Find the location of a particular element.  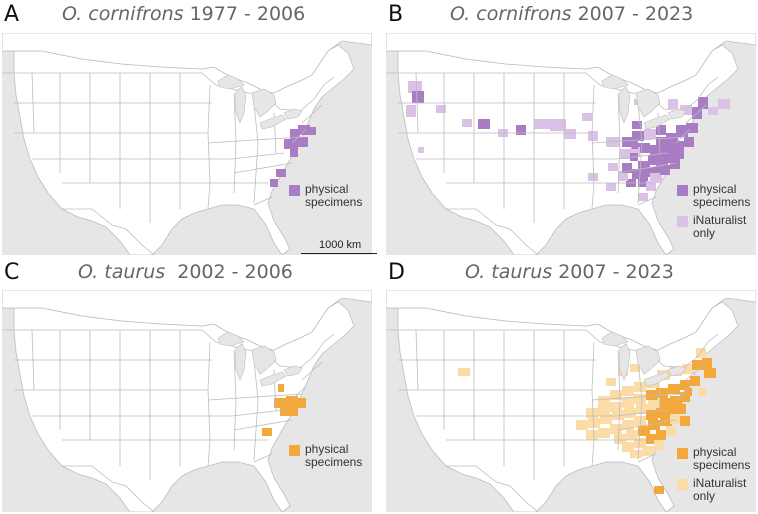

panel-title-b: O. cornifrons 2007 - 2023 is located at coordinates (571, 14).